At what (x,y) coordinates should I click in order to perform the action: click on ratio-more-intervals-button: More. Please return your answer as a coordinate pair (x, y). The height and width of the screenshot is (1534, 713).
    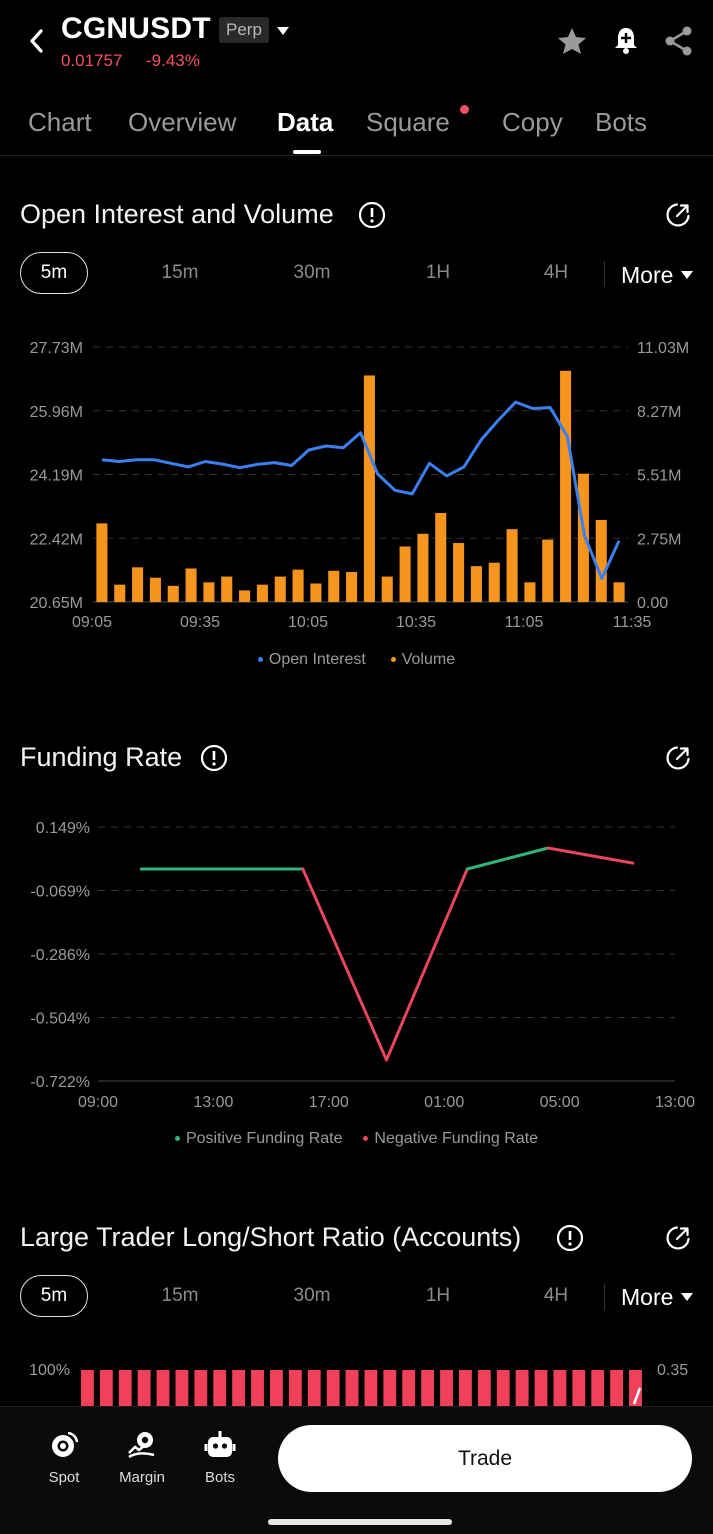
    Looking at the image, I should click on (657, 1297).